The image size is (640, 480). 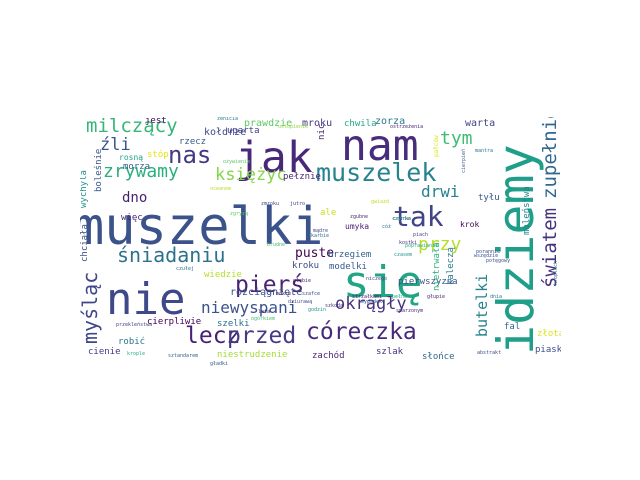 What do you see at coordinates (328, 213) in the screenshot?
I see `word: ale` at bounding box center [328, 213].